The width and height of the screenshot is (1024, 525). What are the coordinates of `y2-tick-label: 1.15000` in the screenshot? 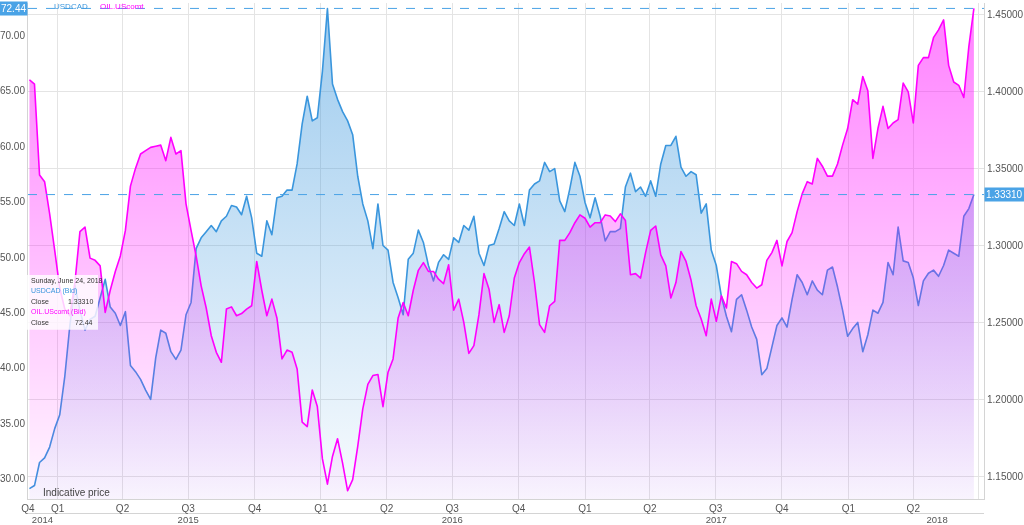 It's located at (1005, 476).